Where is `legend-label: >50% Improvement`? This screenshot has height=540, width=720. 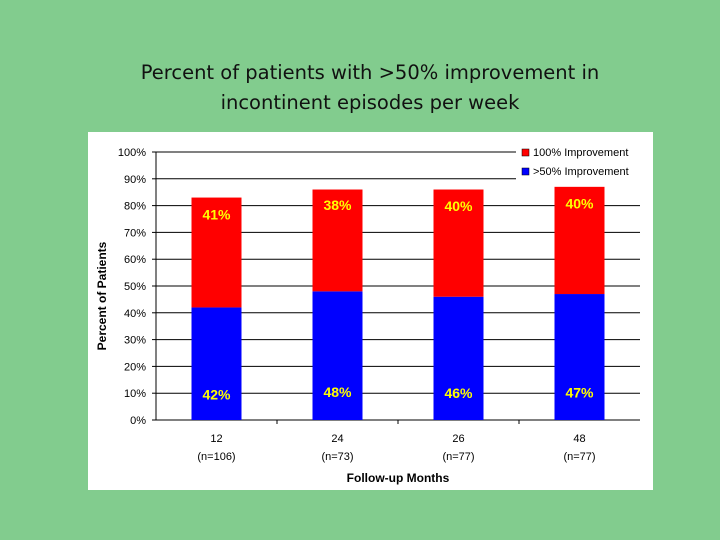 legend-label: >50% Improvement is located at coordinates (581, 172).